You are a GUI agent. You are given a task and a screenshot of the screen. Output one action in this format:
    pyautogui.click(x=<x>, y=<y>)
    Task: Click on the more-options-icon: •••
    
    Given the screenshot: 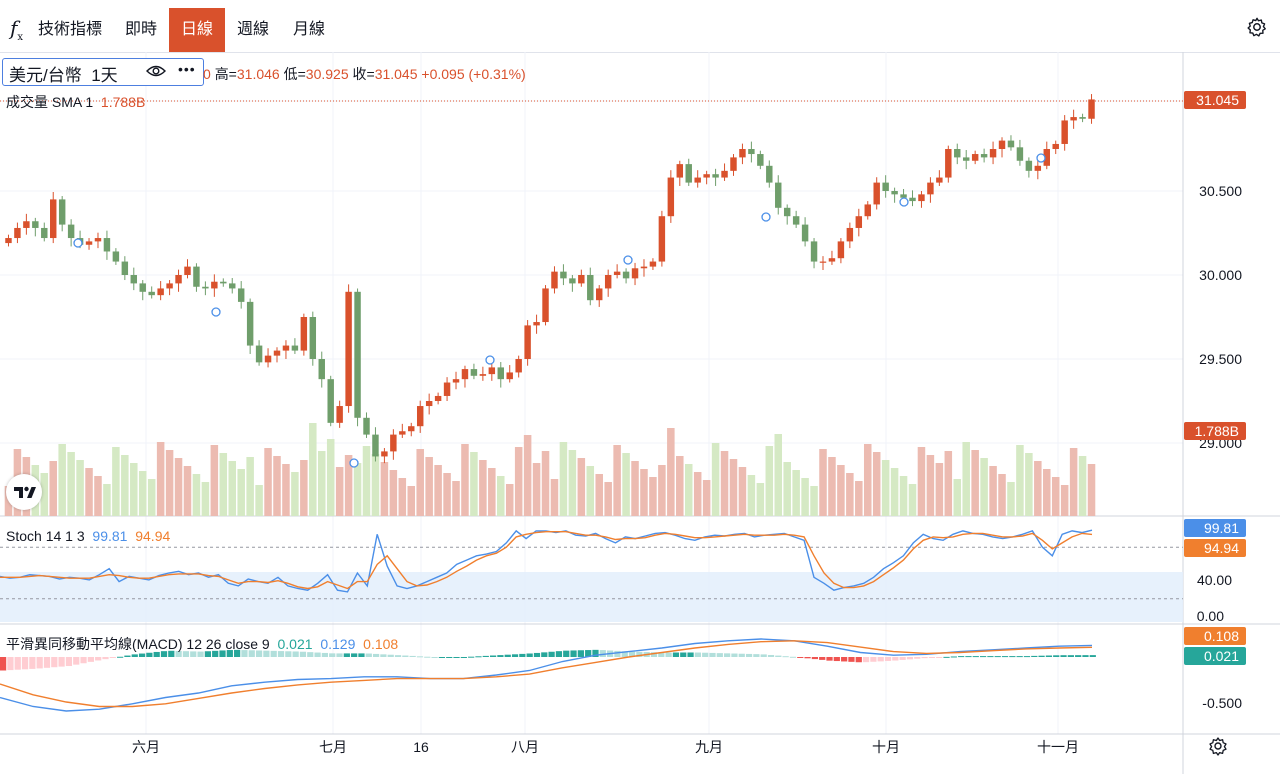 What is the action you would take?
    pyautogui.click(x=187, y=69)
    